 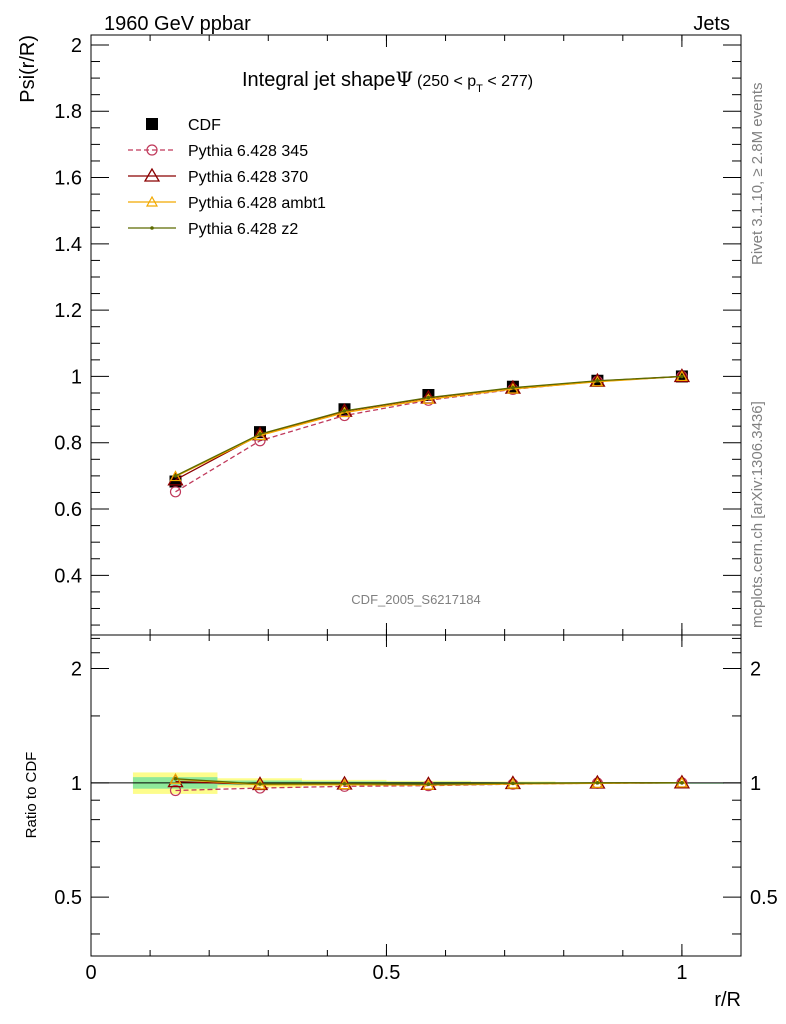 I want to click on ratio-tick-label-1: 1, so click(x=76, y=784).